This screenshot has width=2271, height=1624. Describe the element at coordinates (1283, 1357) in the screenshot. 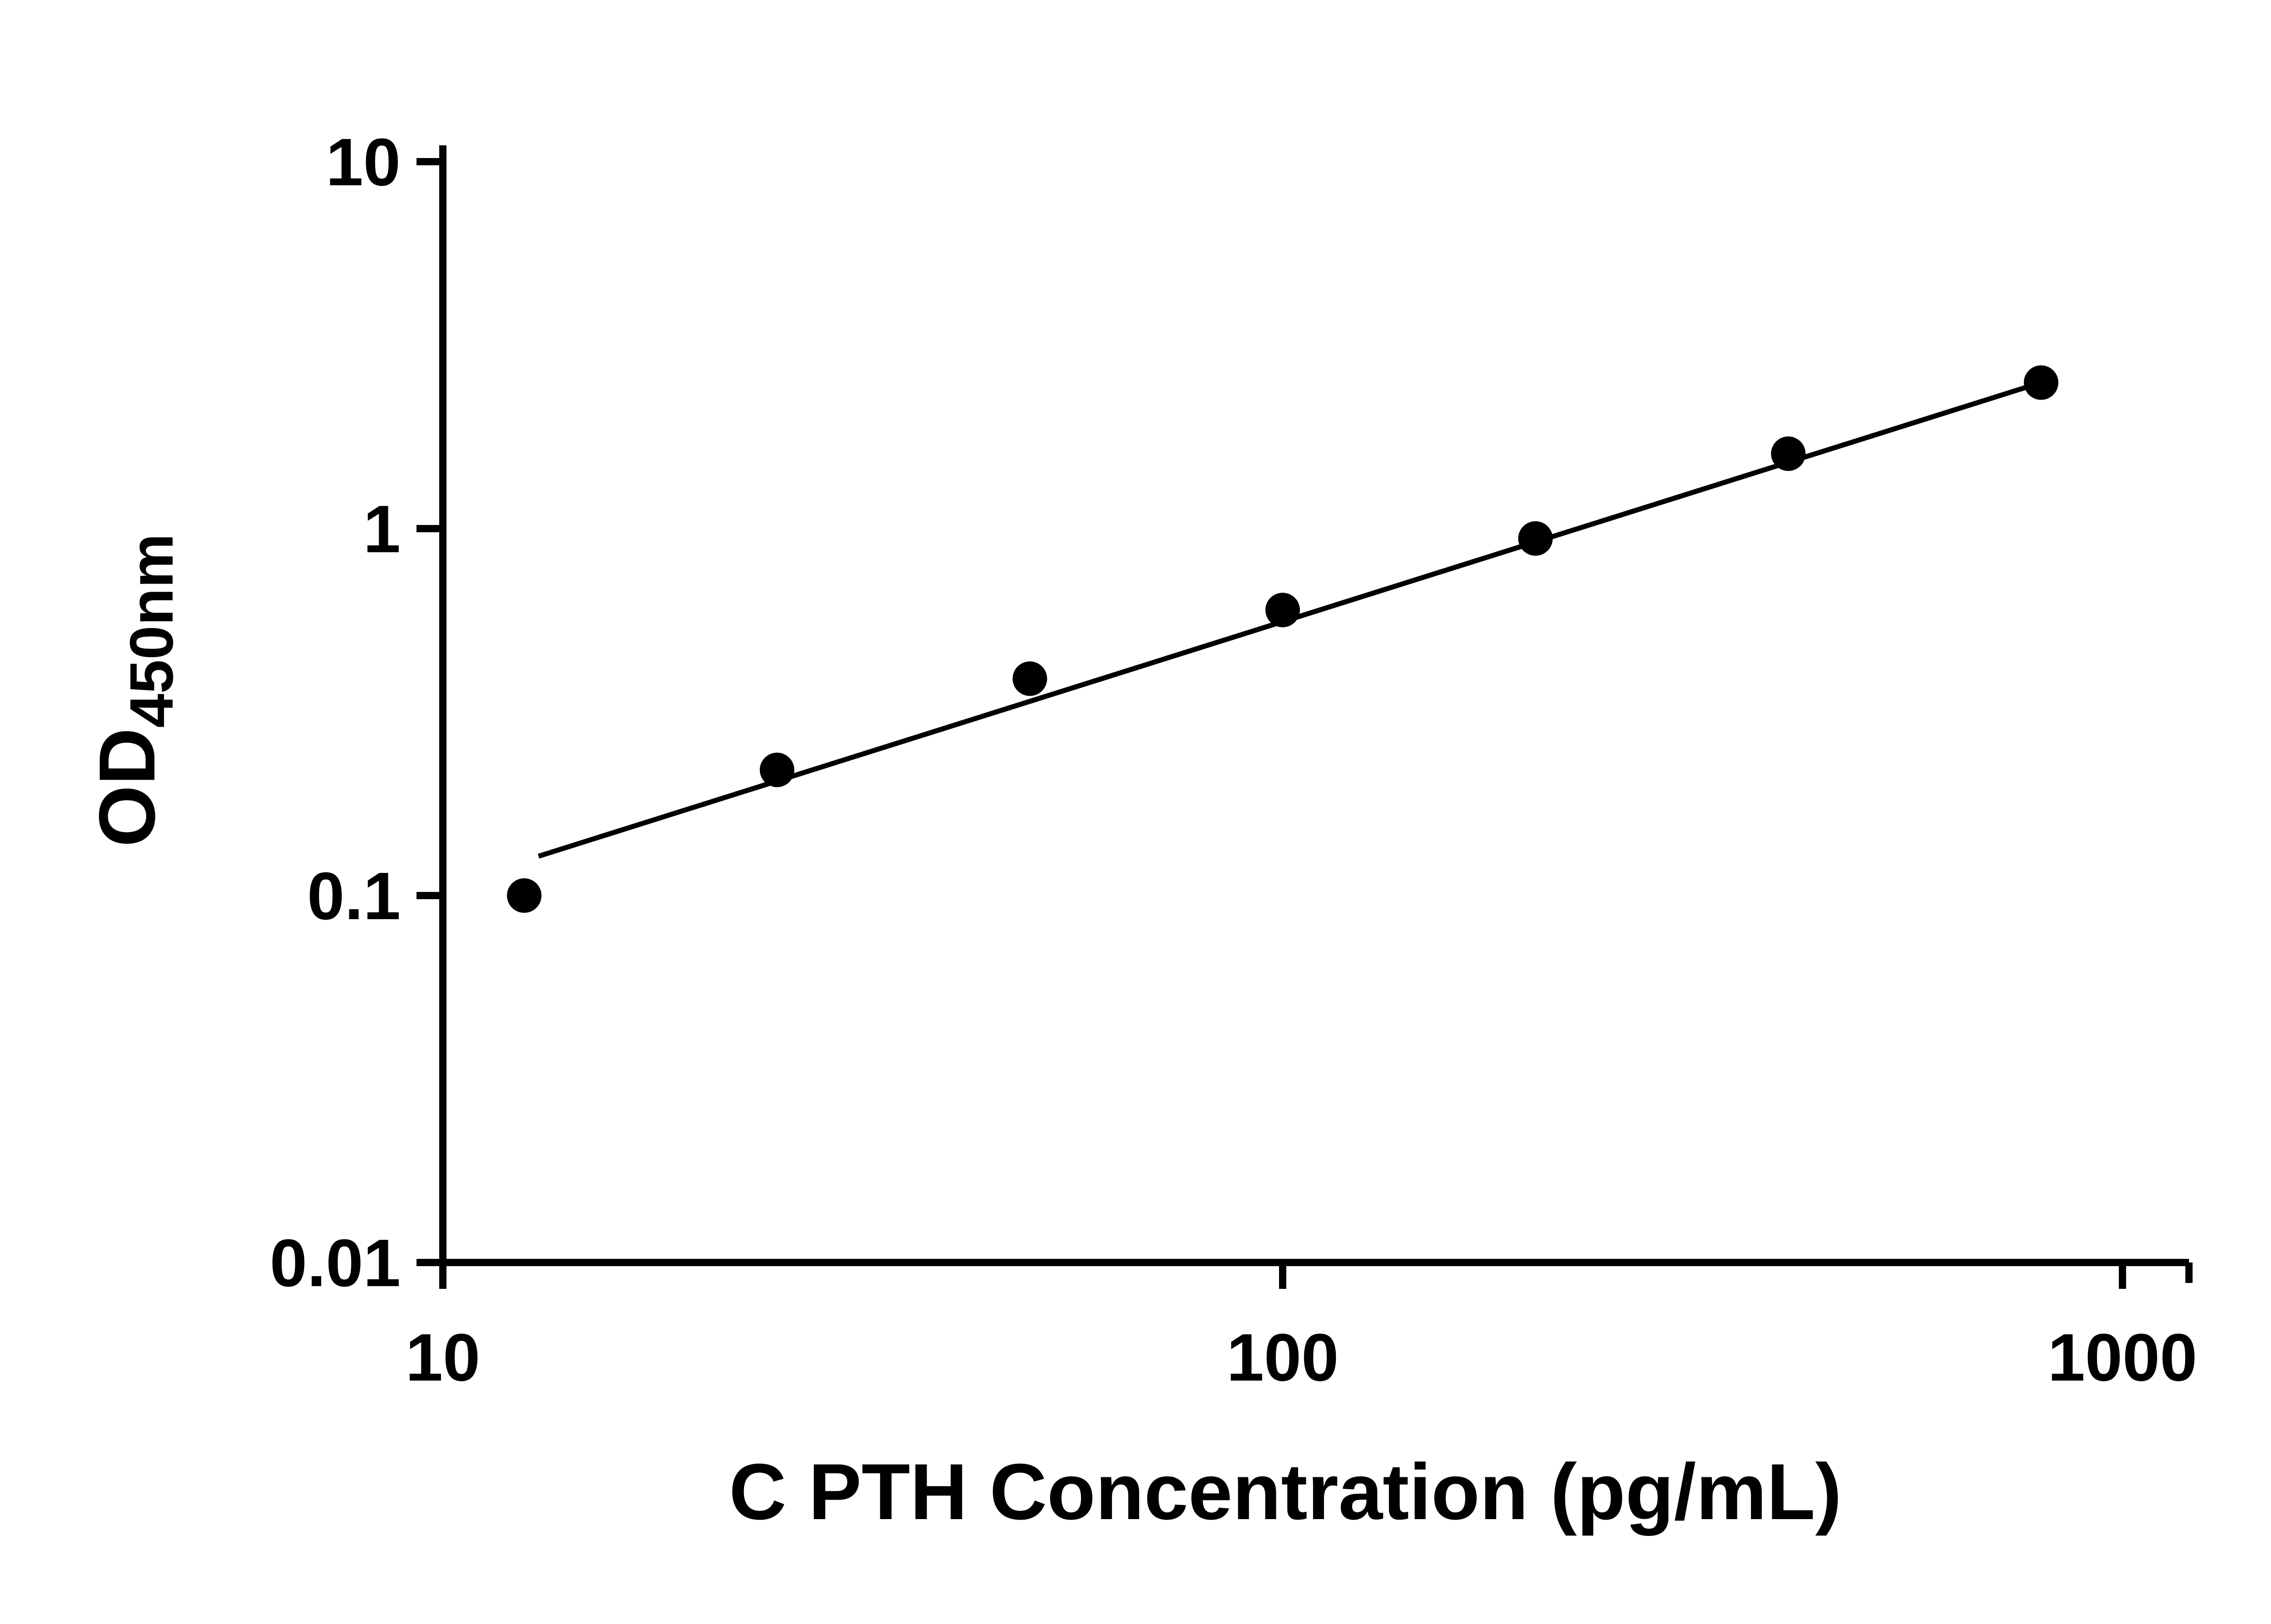

I see `x-tick-label: 100` at that location.